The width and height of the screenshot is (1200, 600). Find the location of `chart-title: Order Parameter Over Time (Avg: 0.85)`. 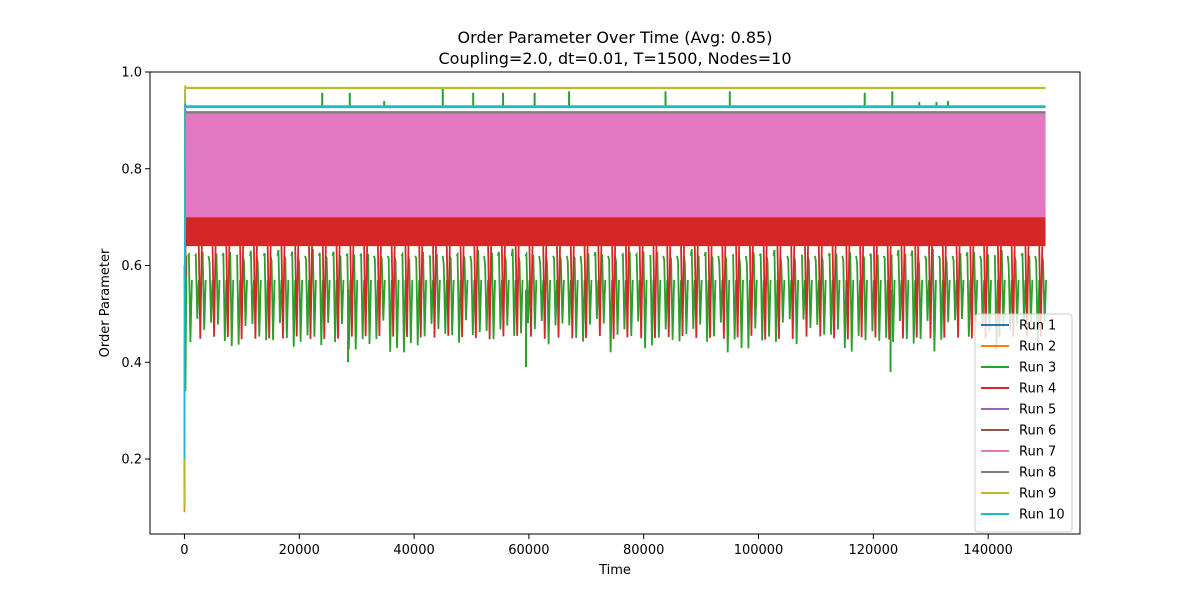

chart-title: Order Parameter Over Time (Avg: 0.85) is located at coordinates (615, 37).